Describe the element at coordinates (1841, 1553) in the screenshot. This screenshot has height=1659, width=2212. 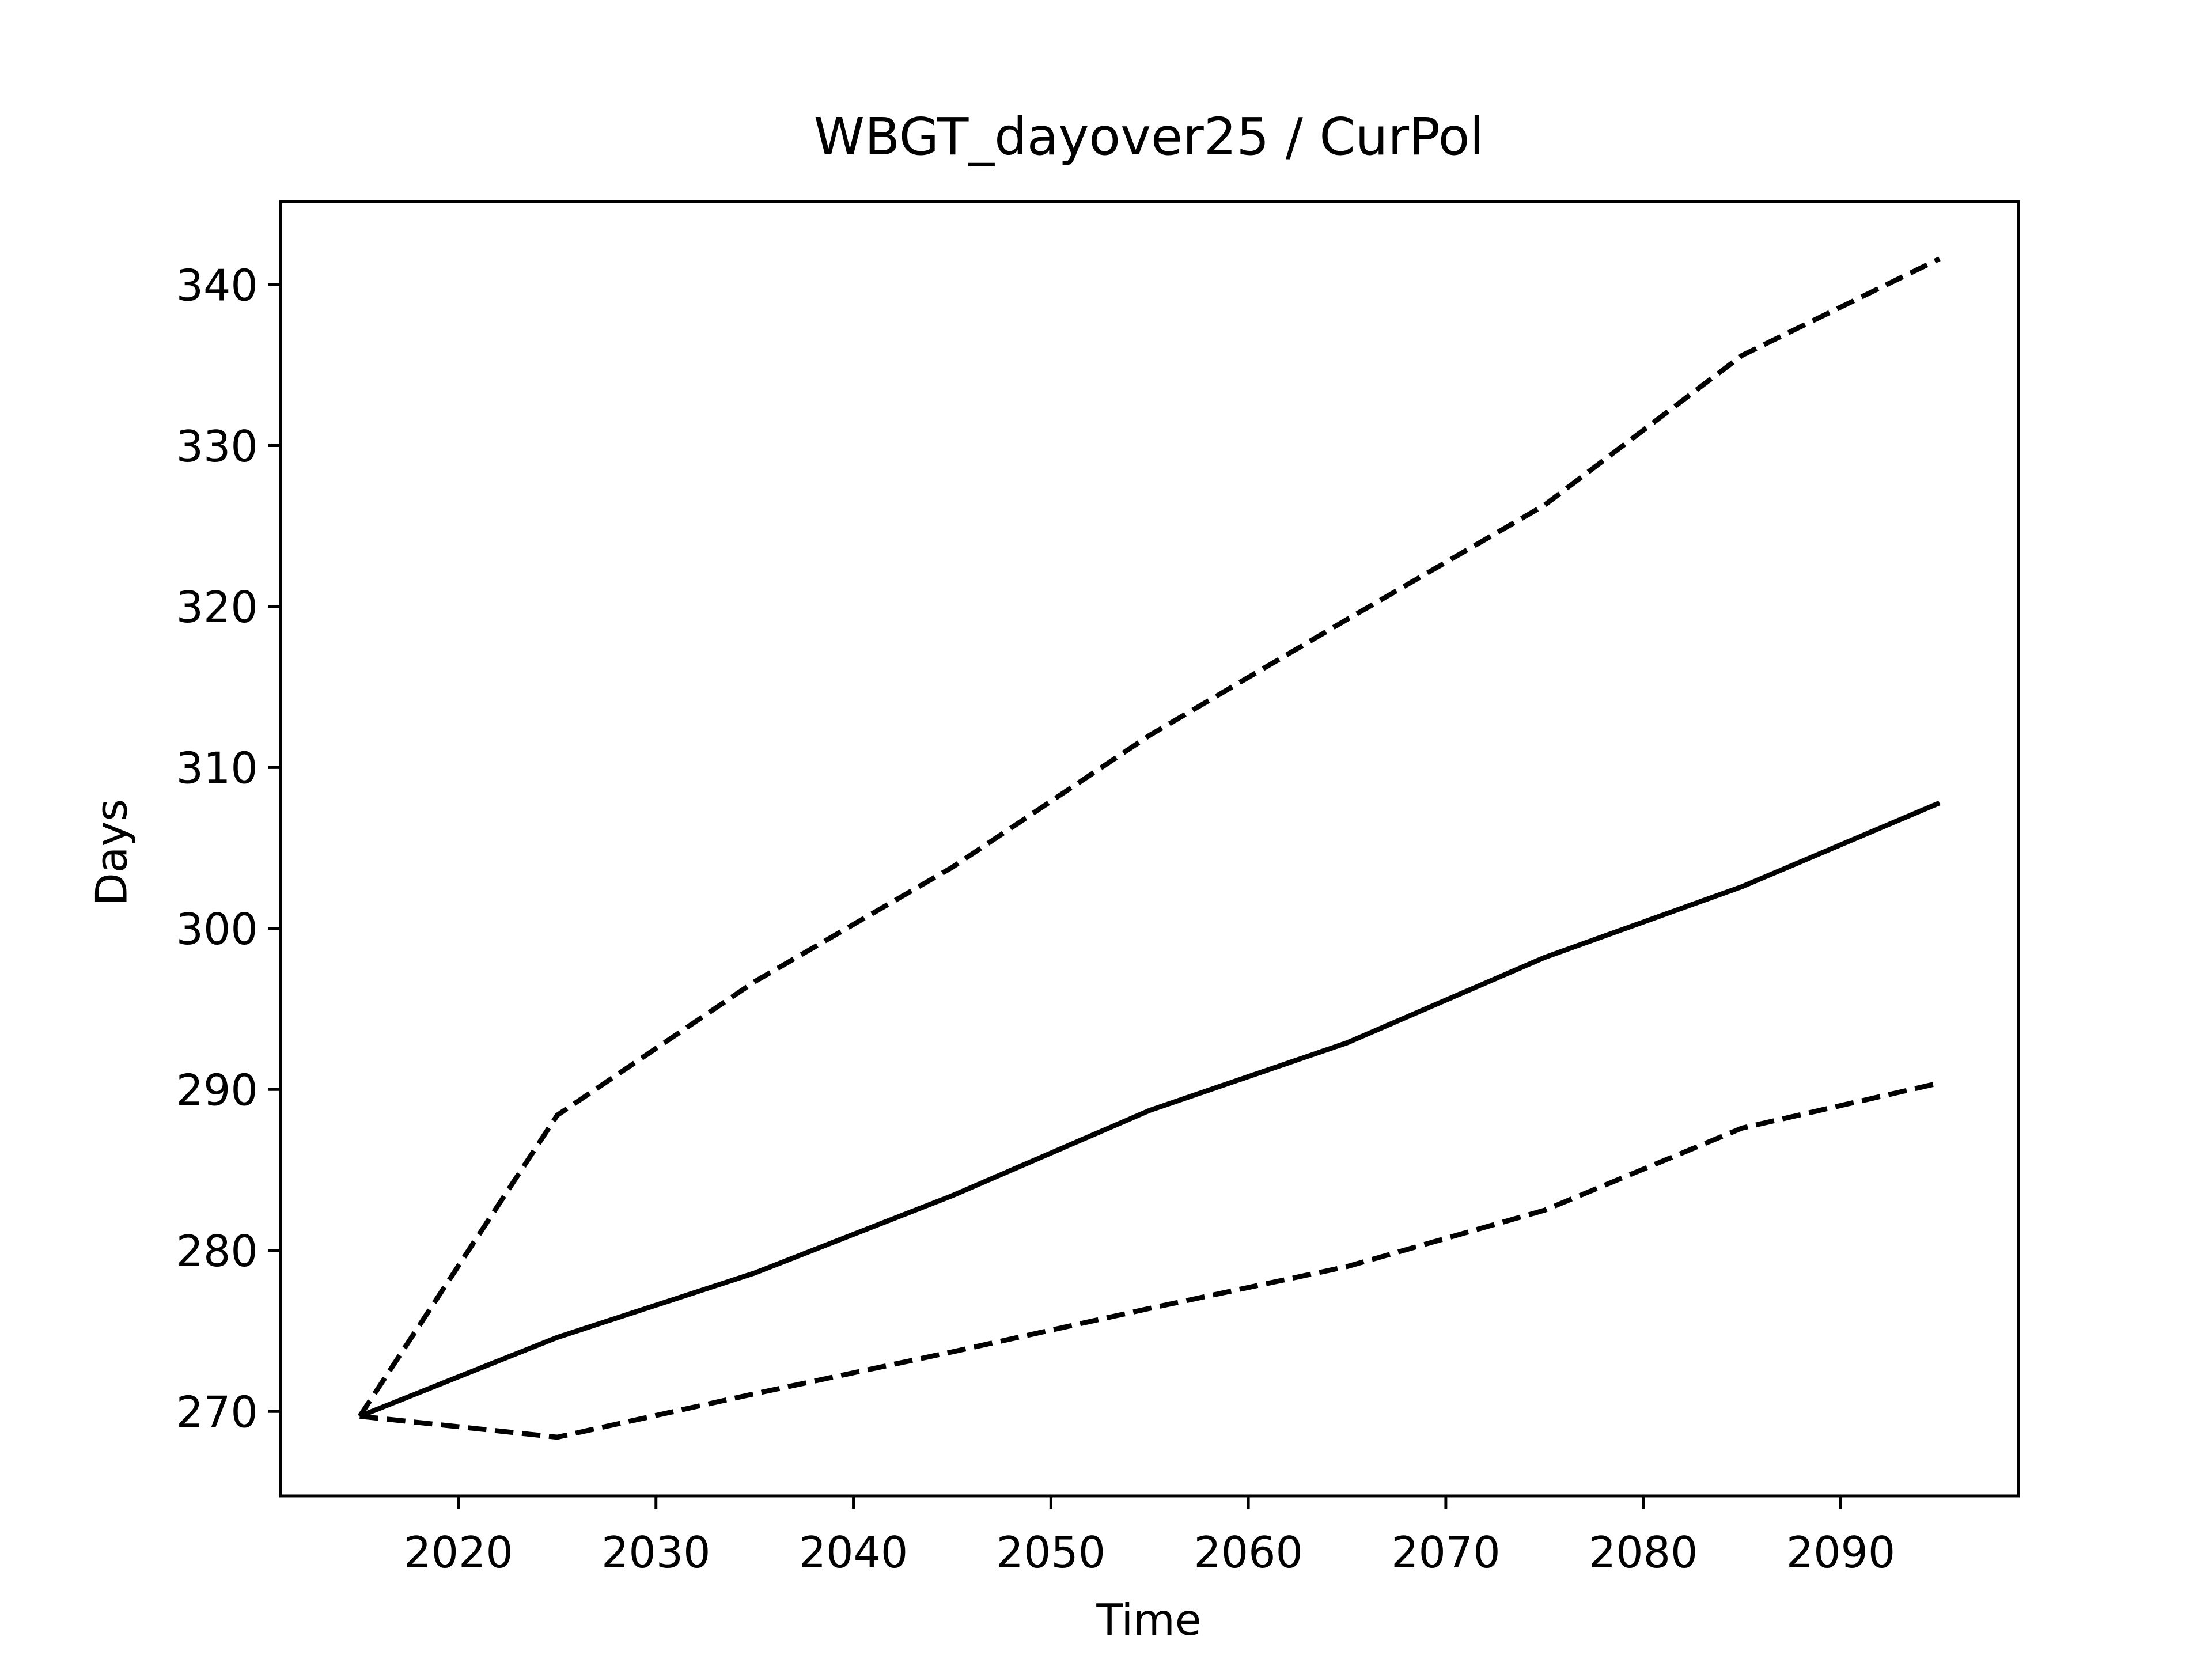
I see `x-tick-label: 2090` at that location.